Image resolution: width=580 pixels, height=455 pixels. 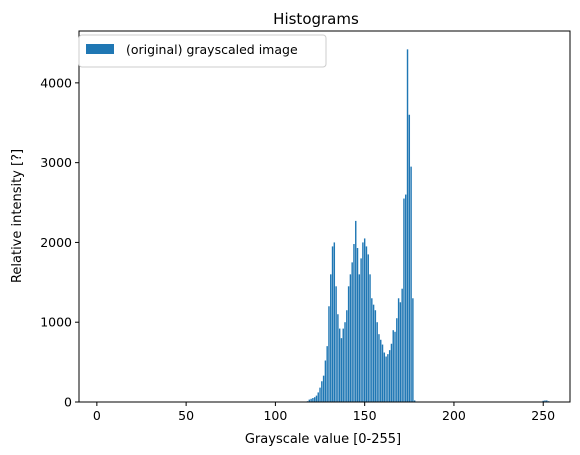 I want to click on x-axis-label: Grayscale value [0-255], so click(x=323, y=439).